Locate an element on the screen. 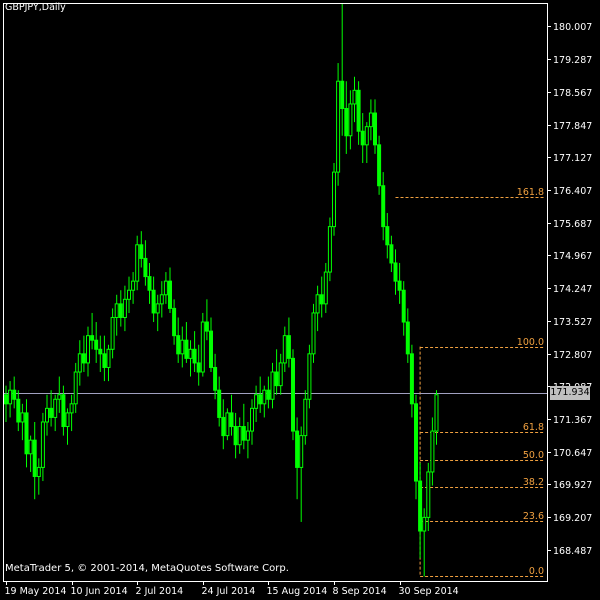 The width and height of the screenshot is (600, 600). x-tick-label: 10 Jun 2014 is located at coordinates (99, 591).